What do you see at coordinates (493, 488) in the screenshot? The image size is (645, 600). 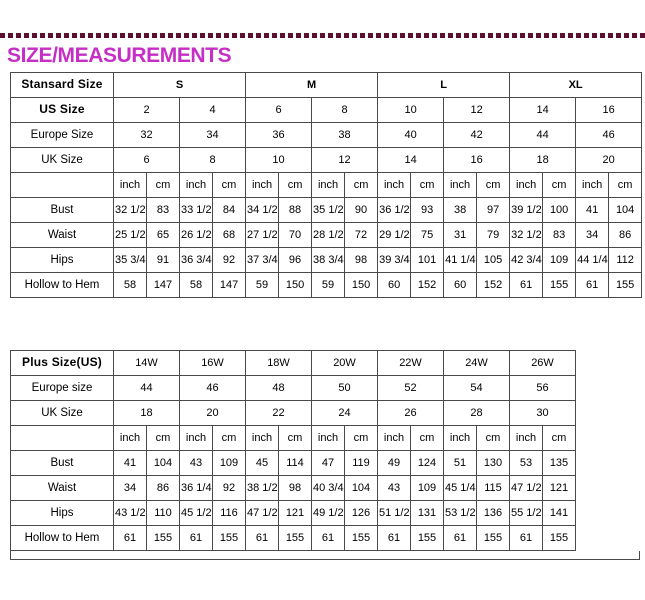 I see `plus-waist-value: 115` at bounding box center [493, 488].